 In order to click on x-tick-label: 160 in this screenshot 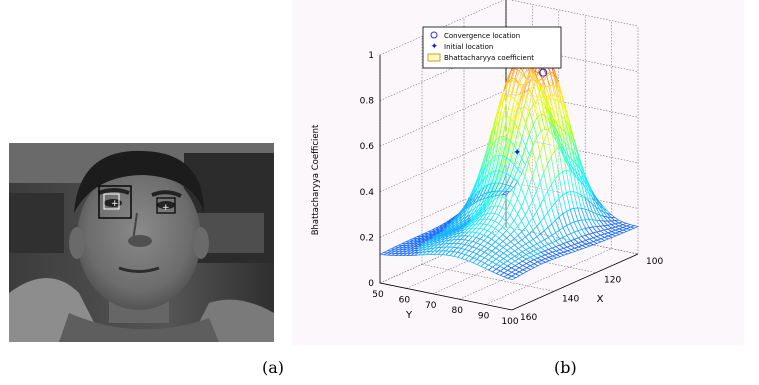, I will do `click(528, 318)`.